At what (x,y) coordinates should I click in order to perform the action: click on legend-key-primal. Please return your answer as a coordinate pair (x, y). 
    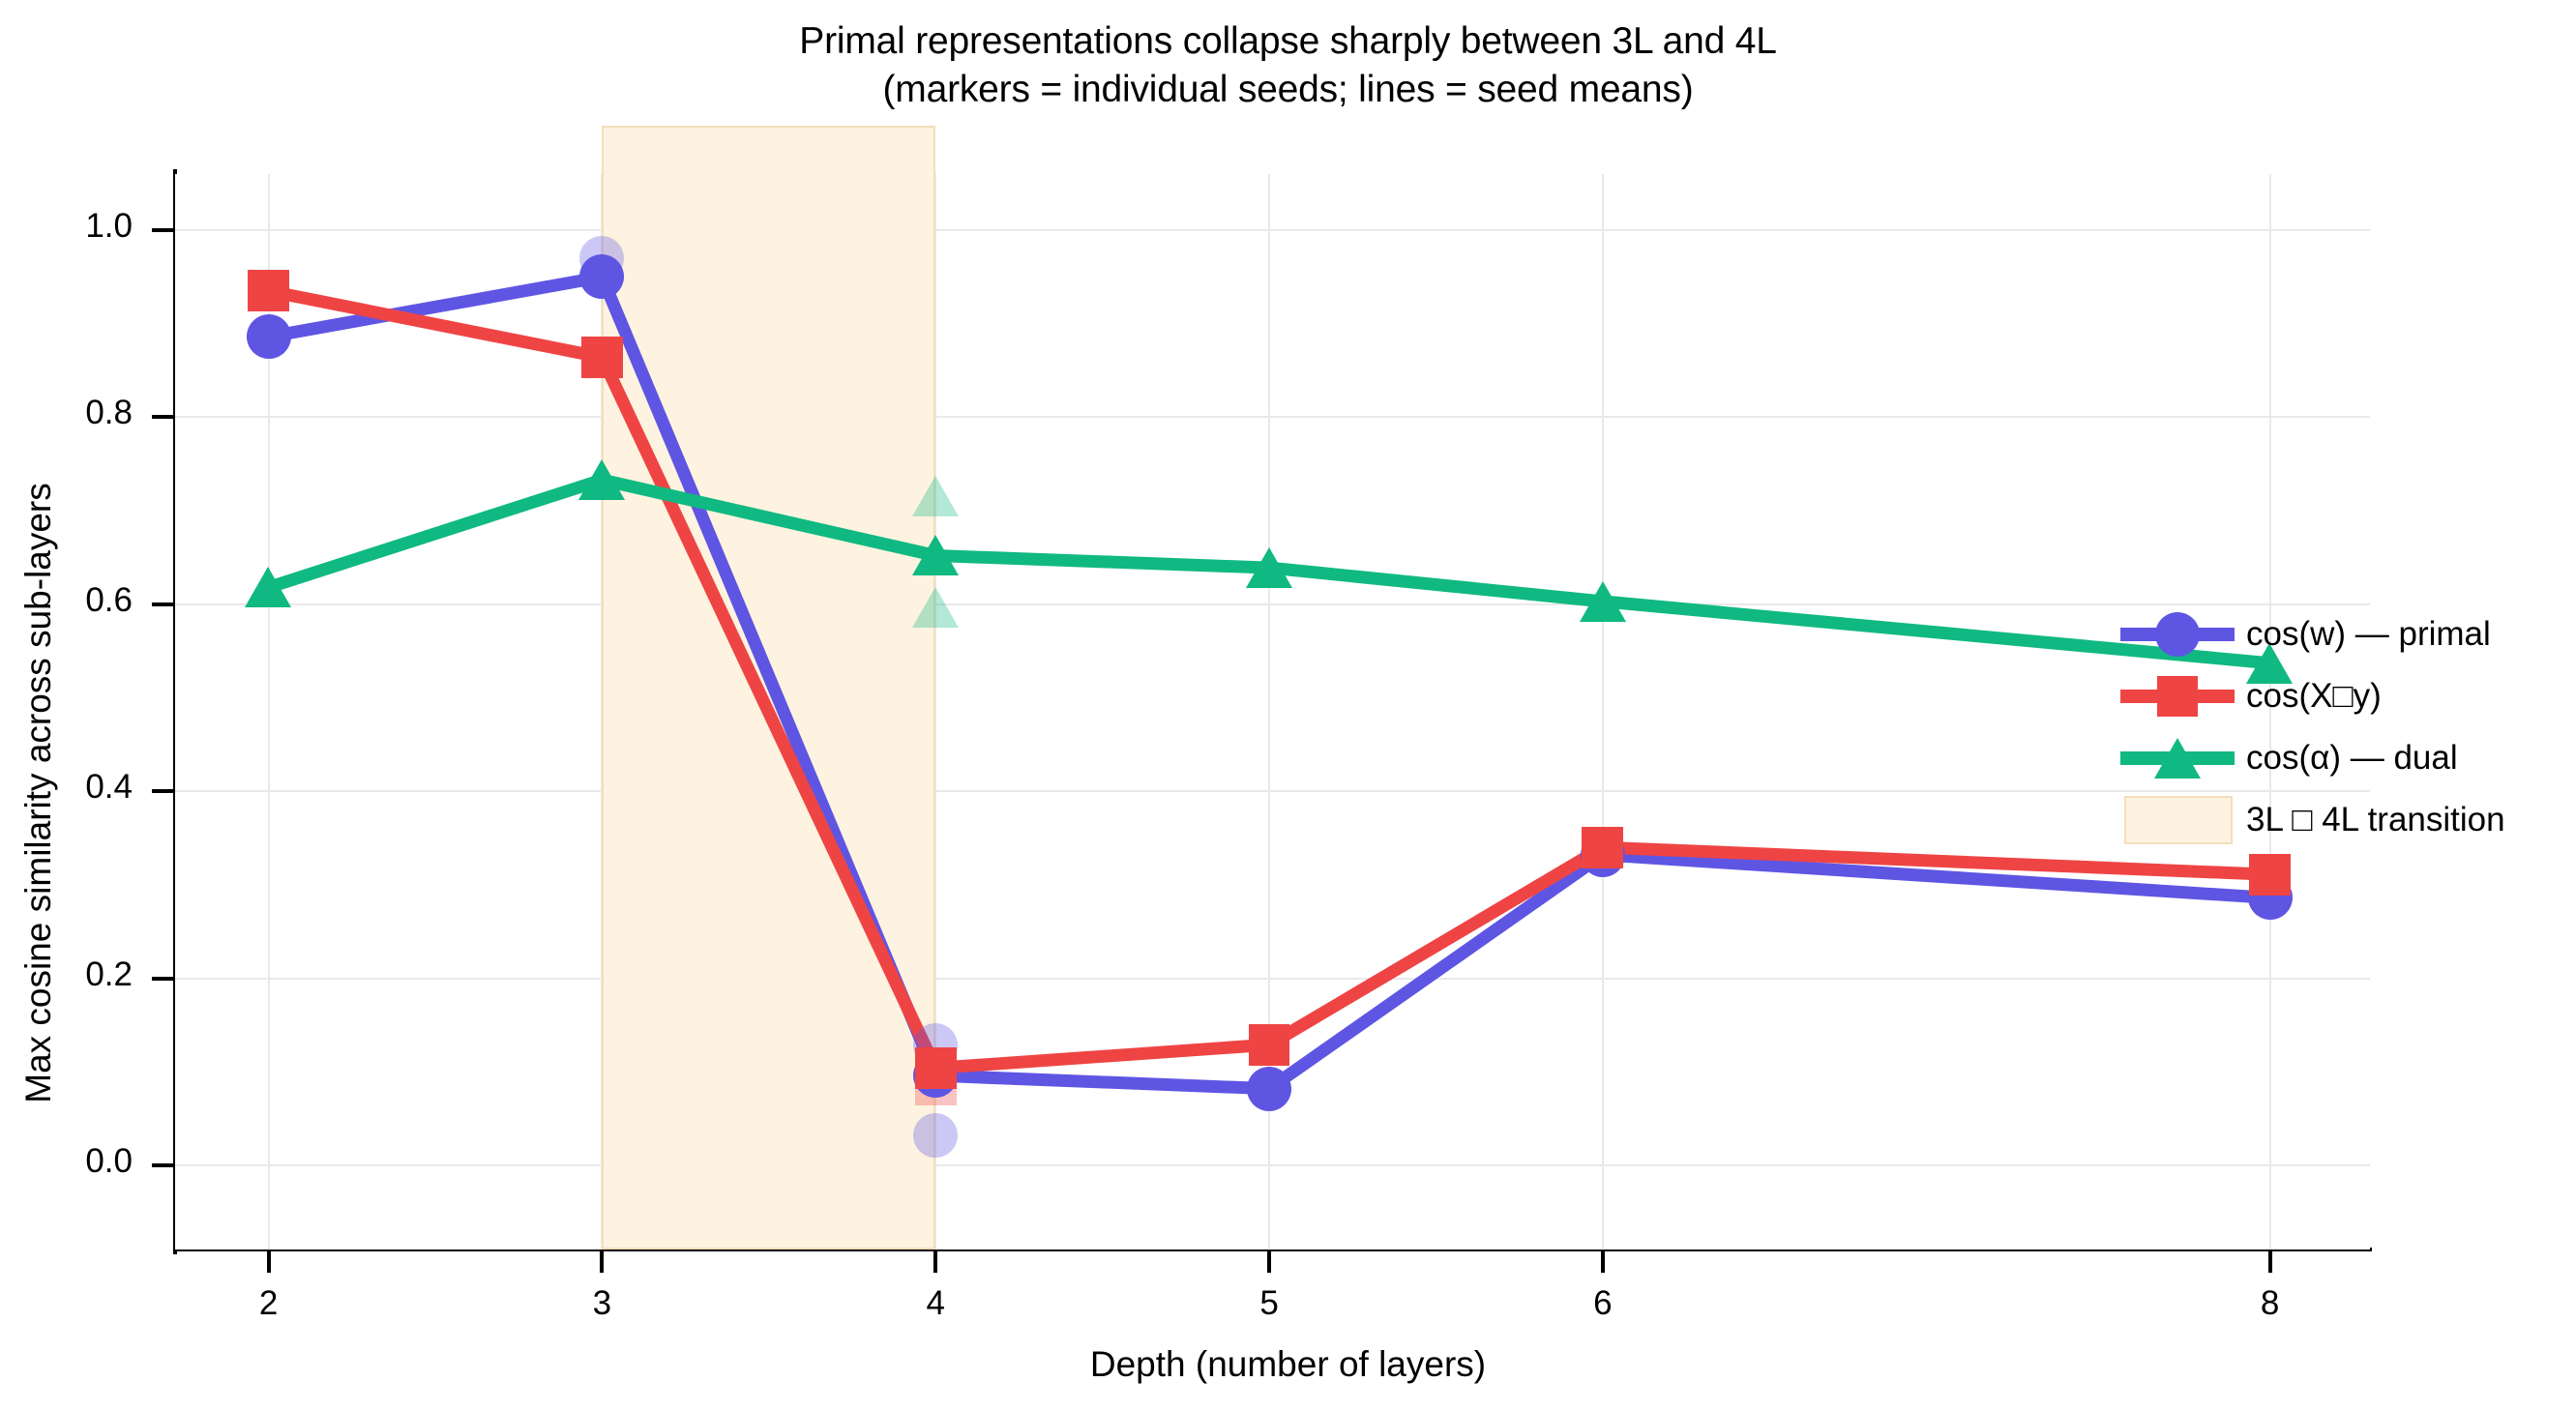
    Looking at the image, I should click on (2178, 634).